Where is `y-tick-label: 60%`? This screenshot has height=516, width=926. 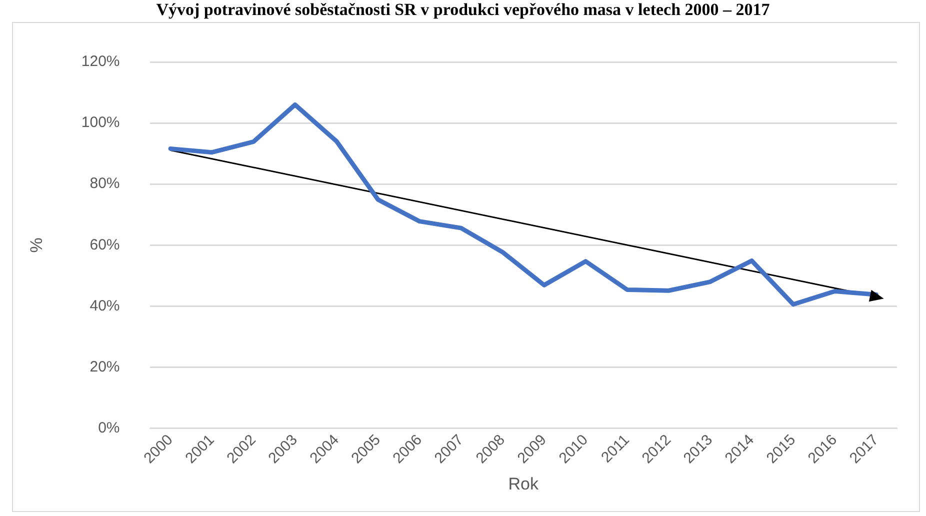
y-tick-label: 60% is located at coordinates (105, 245).